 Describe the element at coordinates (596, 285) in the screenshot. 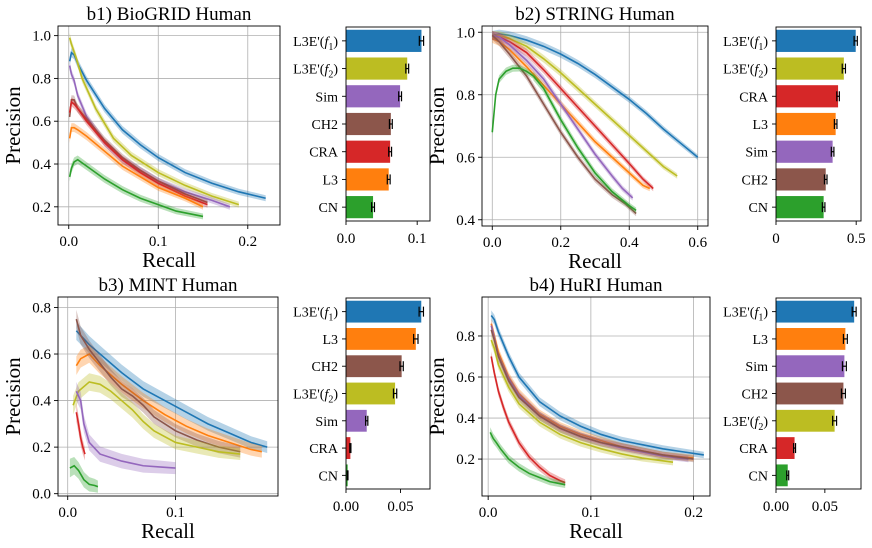

I see `panel-title: b4) HuRI Human` at that location.